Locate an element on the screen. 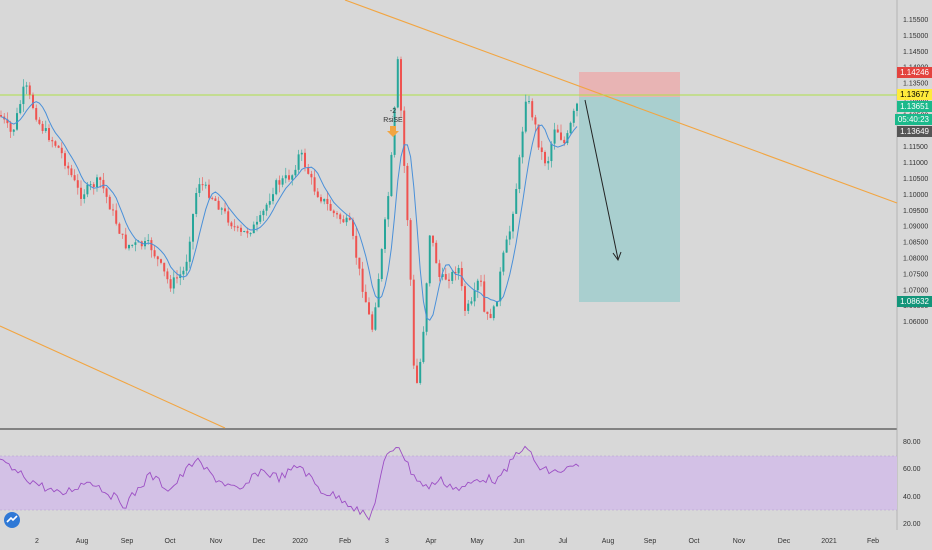  time-tick-label: Dec is located at coordinates (784, 541).